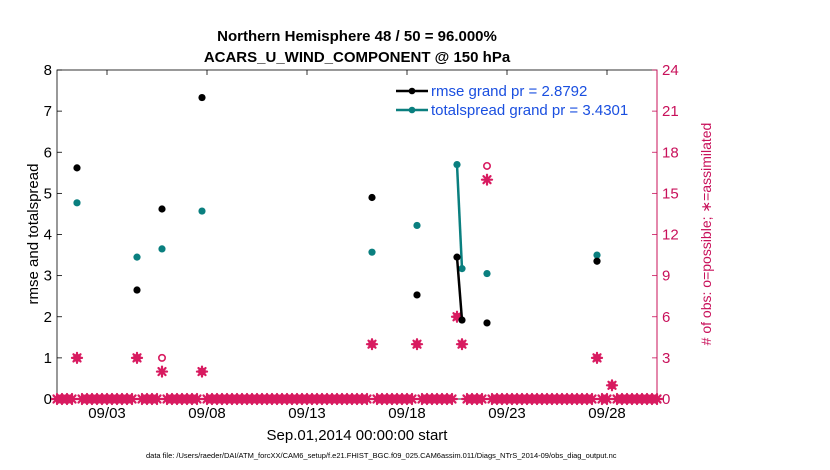 Image resolution: width=830 pixels, height=470 pixels. I want to click on y-left-tick-label: 1, so click(48, 358).